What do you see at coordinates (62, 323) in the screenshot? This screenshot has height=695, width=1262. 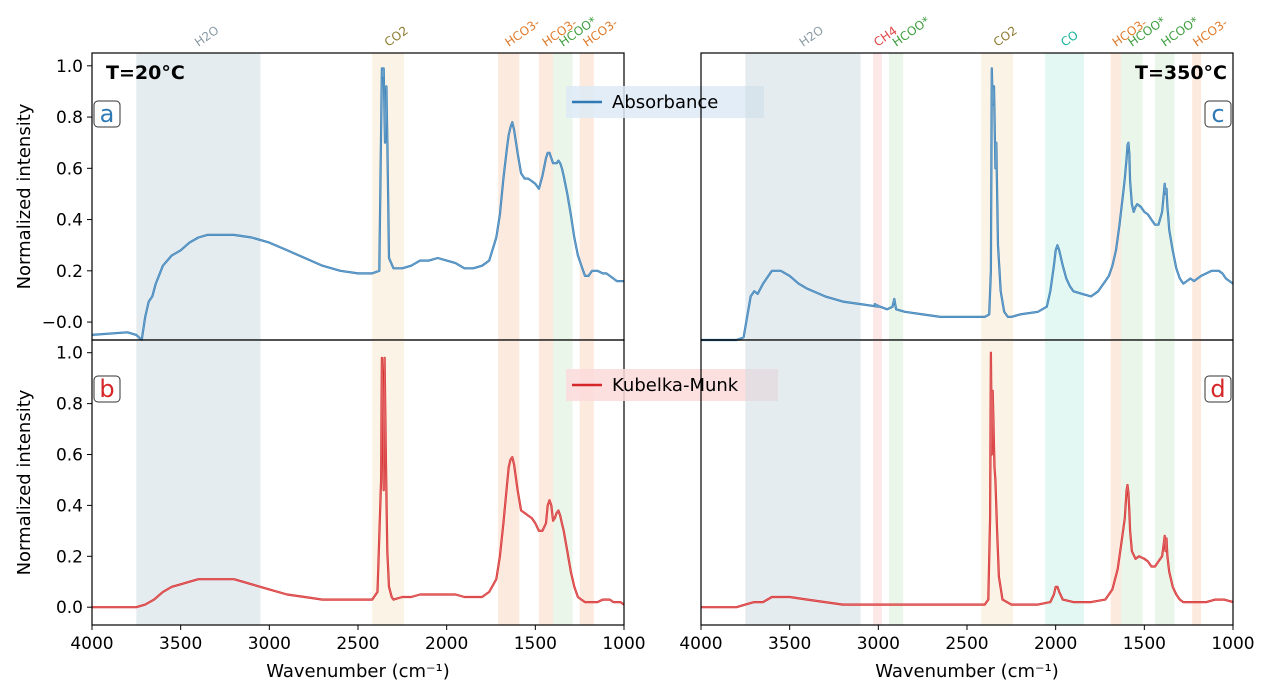 I see `y-tick-label: −0.0` at bounding box center [62, 323].